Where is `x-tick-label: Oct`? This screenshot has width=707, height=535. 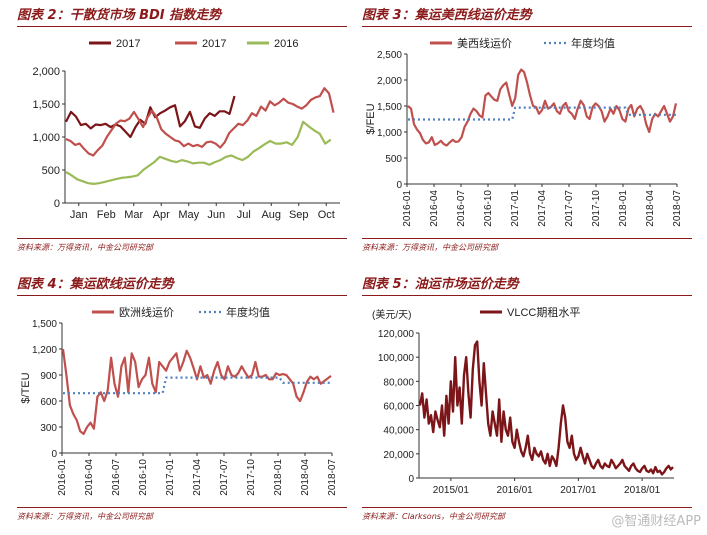 x-tick-label: Oct is located at coordinates (326, 215).